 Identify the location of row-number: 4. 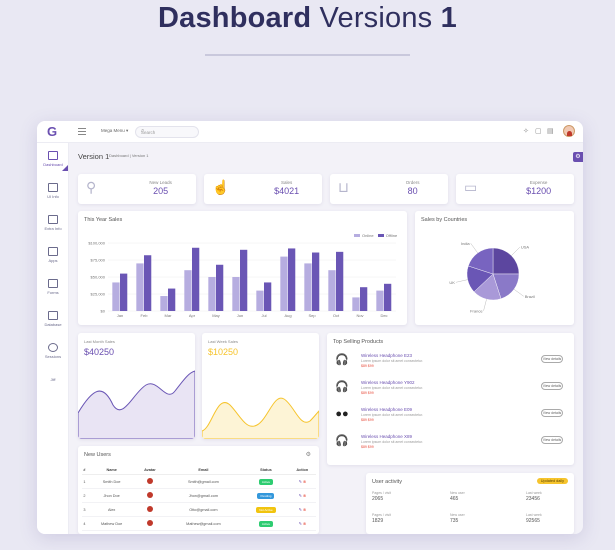
(84, 523).